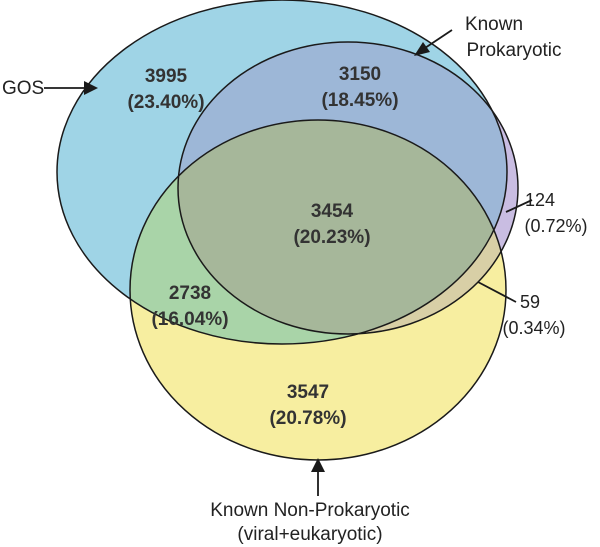 This screenshot has height=547, width=600. What do you see at coordinates (519, 206) in the screenshot?
I see `prok-only-leader` at bounding box center [519, 206].